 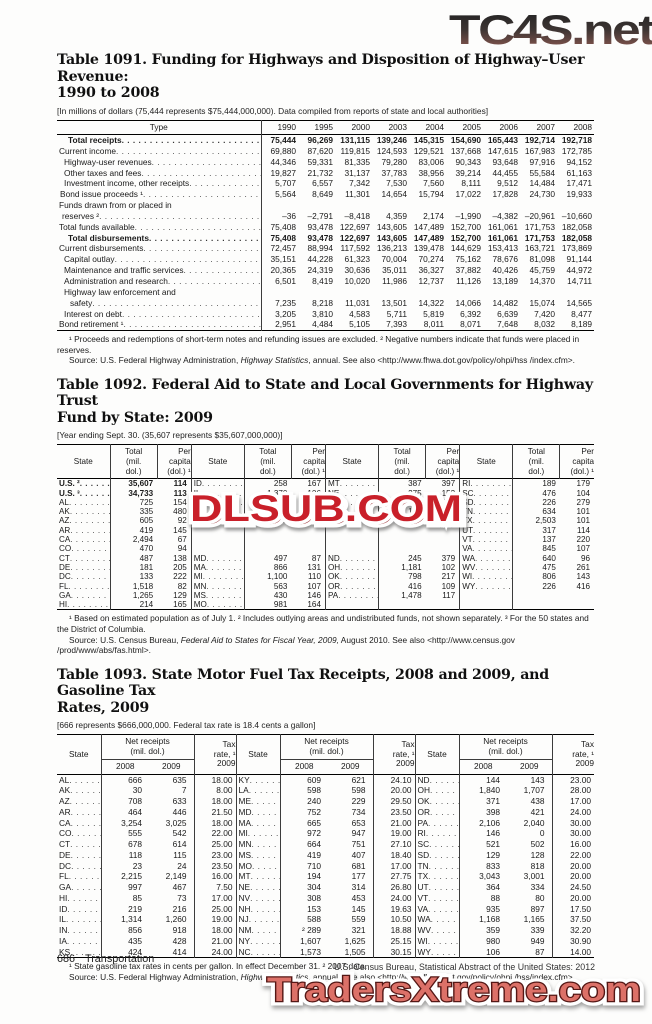 What do you see at coordinates (79, 823) in the screenshot?
I see `row-label: CA` at bounding box center [79, 823].